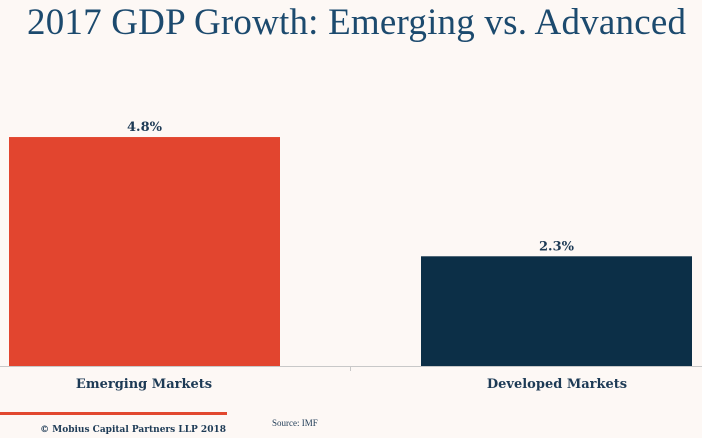  I want to click on data-label: 4.8%, so click(145, 127).